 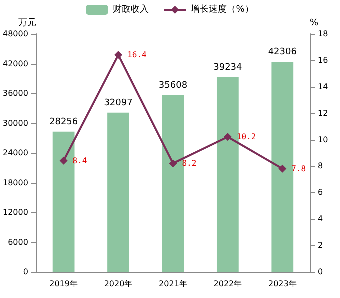 I want to click on x-tick-label: 2020年, so click(x=118, y=284).